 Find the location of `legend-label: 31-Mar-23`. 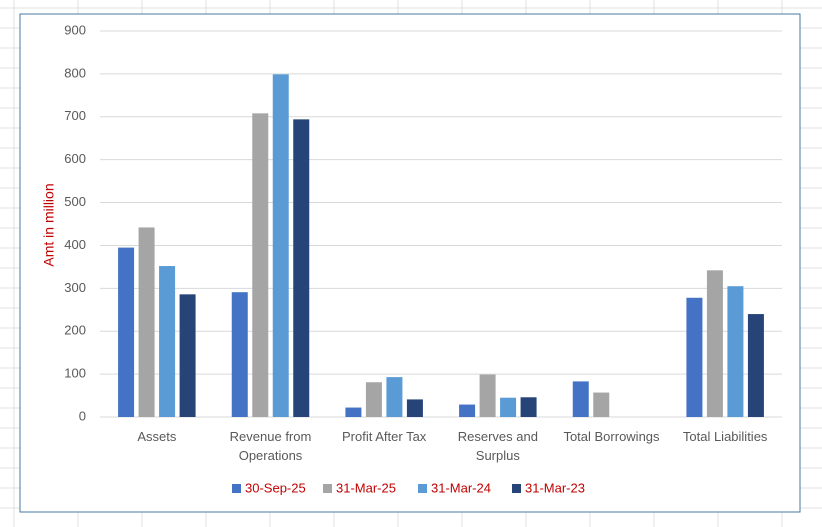

legend-label: 31-Mar-23 is located at coordinates (555, 487).